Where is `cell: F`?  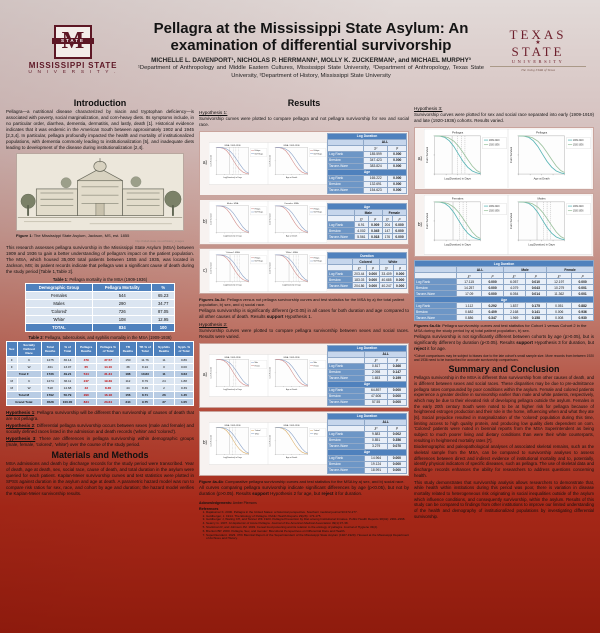 cell: F is located at coordinates (12, 360).